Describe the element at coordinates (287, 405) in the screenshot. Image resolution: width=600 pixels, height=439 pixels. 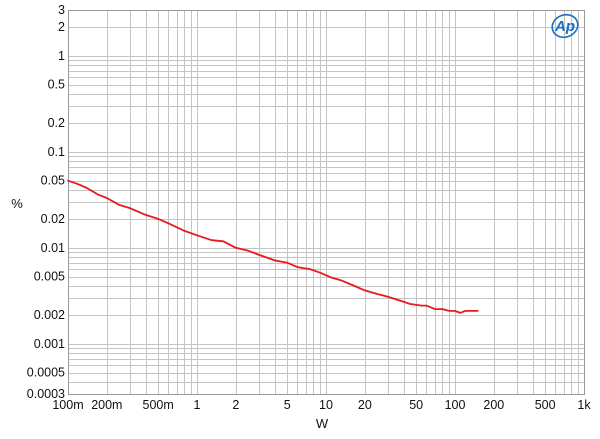
I see `x-tick-label: 5` at that location.